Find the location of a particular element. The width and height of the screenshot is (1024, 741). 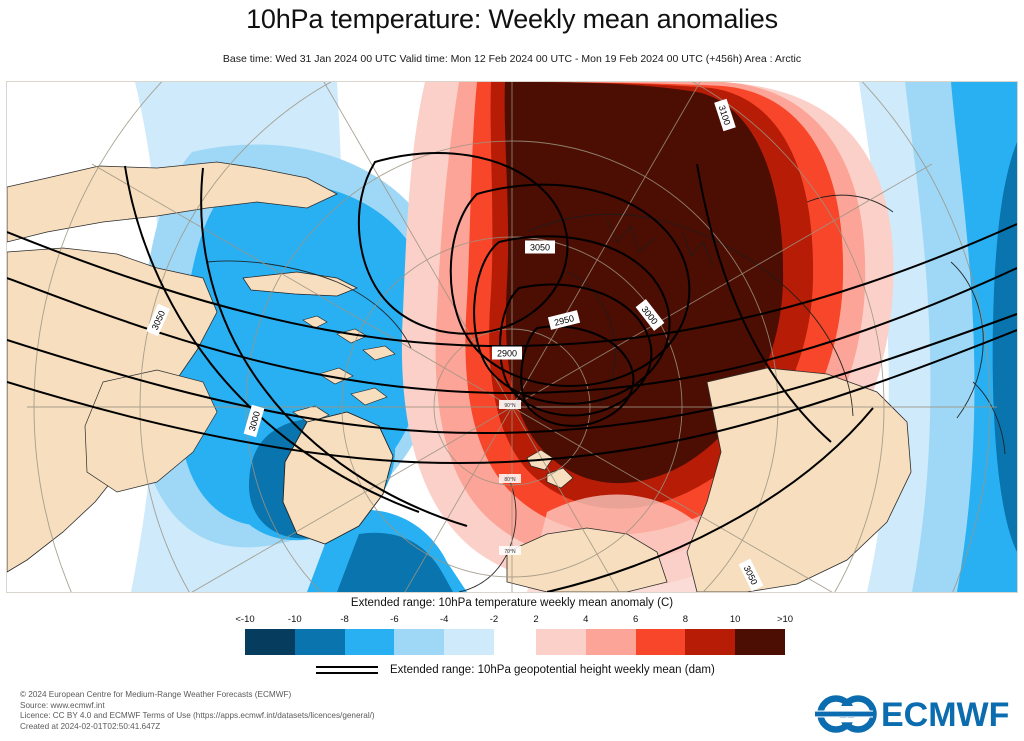

colorbar-tick-warm-0: 2 is located at coordinates (536, 619).